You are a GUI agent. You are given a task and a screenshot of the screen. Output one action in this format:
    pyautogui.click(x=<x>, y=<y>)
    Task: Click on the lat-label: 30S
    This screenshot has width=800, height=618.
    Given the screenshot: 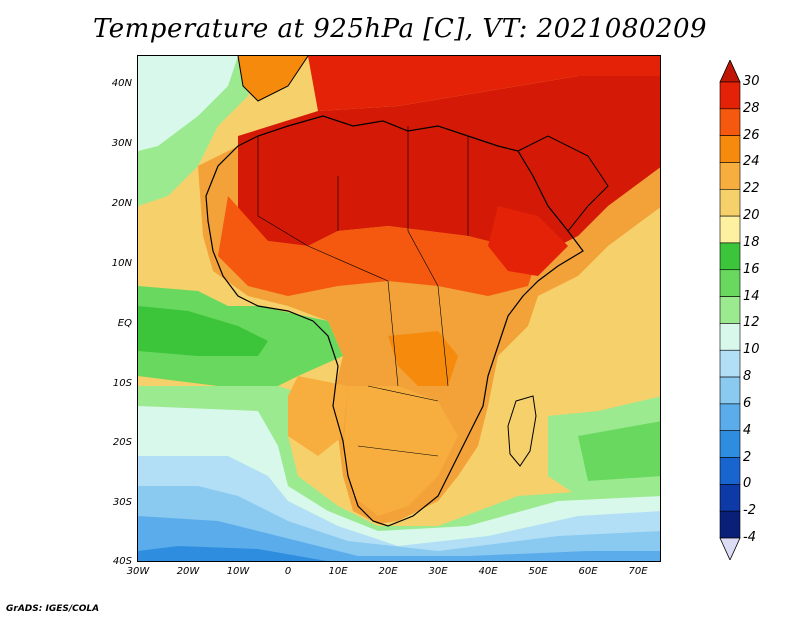 What is the action you would take?
    pyautogui.click(x=122, y=502)
    